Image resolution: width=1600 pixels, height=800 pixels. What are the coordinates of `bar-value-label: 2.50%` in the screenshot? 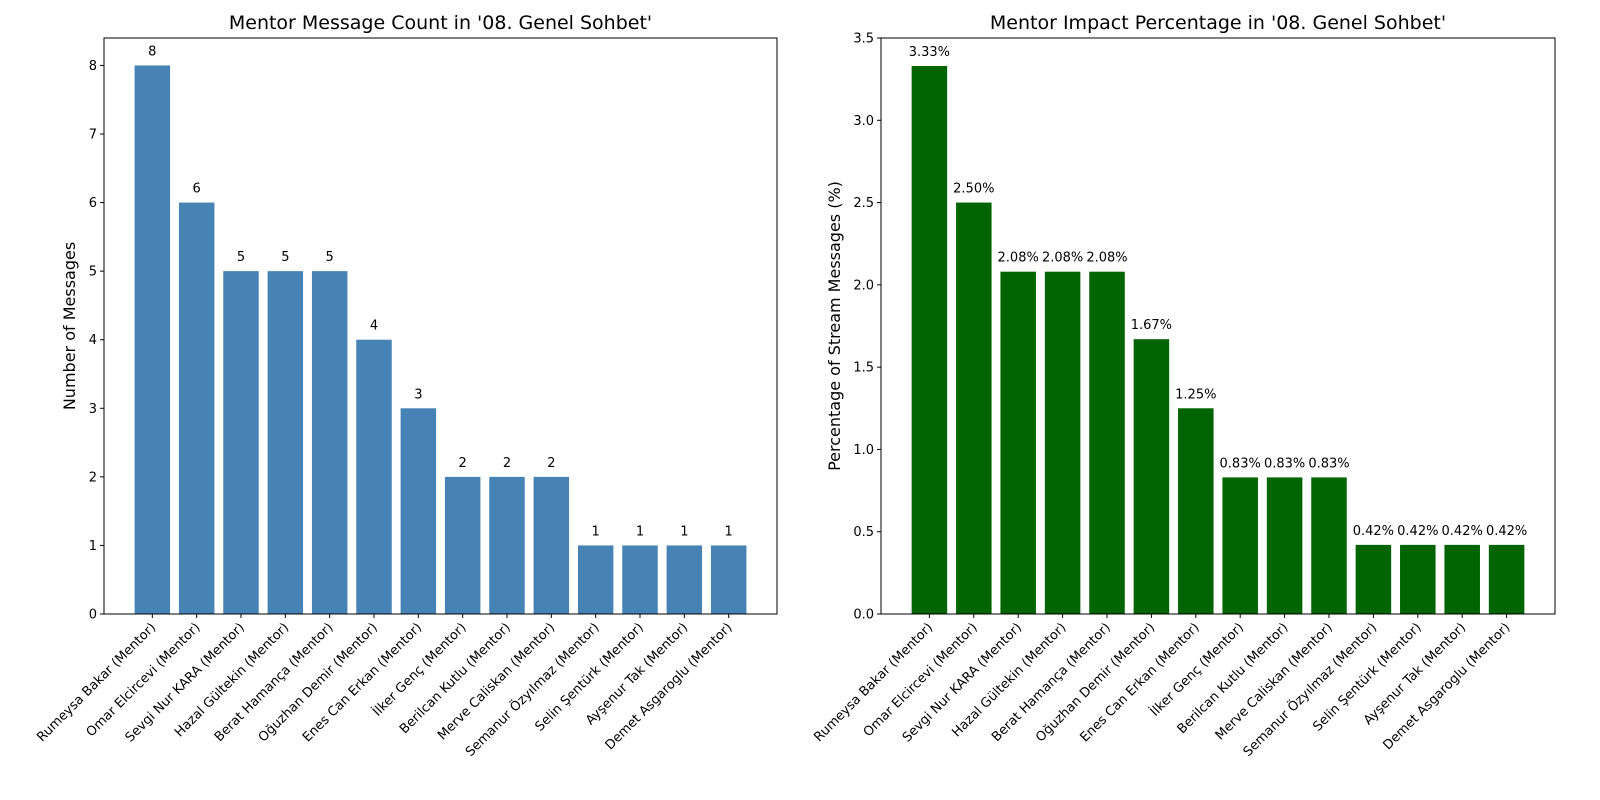 It's located at (973, 189).